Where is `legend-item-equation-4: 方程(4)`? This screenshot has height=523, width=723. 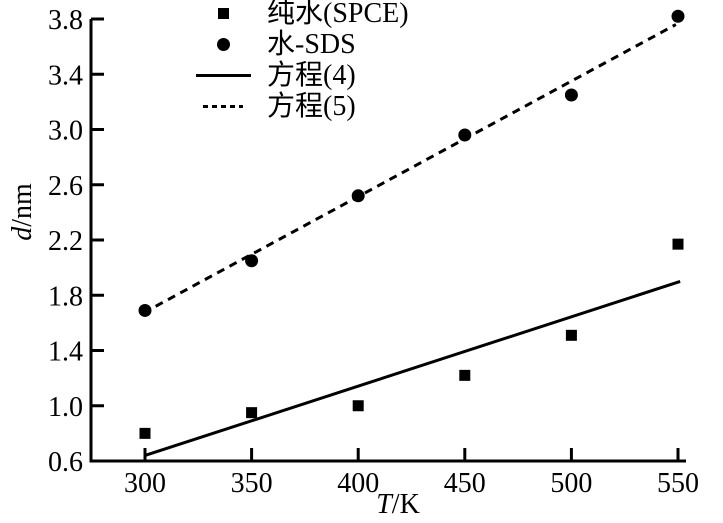
legend-item-equation-4: 方程(4) is located at coordinates (296, 75).